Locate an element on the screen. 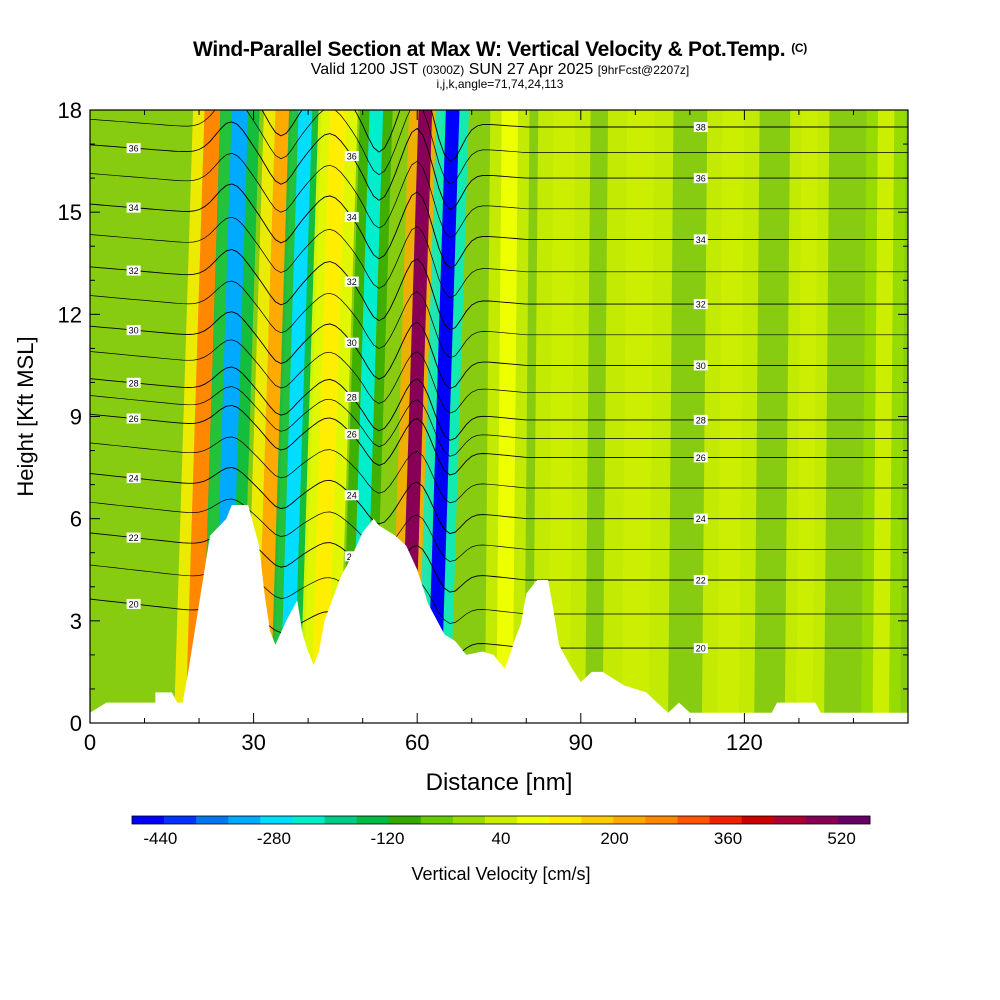 The height and width of the screenshot is (1000, 1000). colorbar-tick-label: 360 is located at coordinates (728, 838).